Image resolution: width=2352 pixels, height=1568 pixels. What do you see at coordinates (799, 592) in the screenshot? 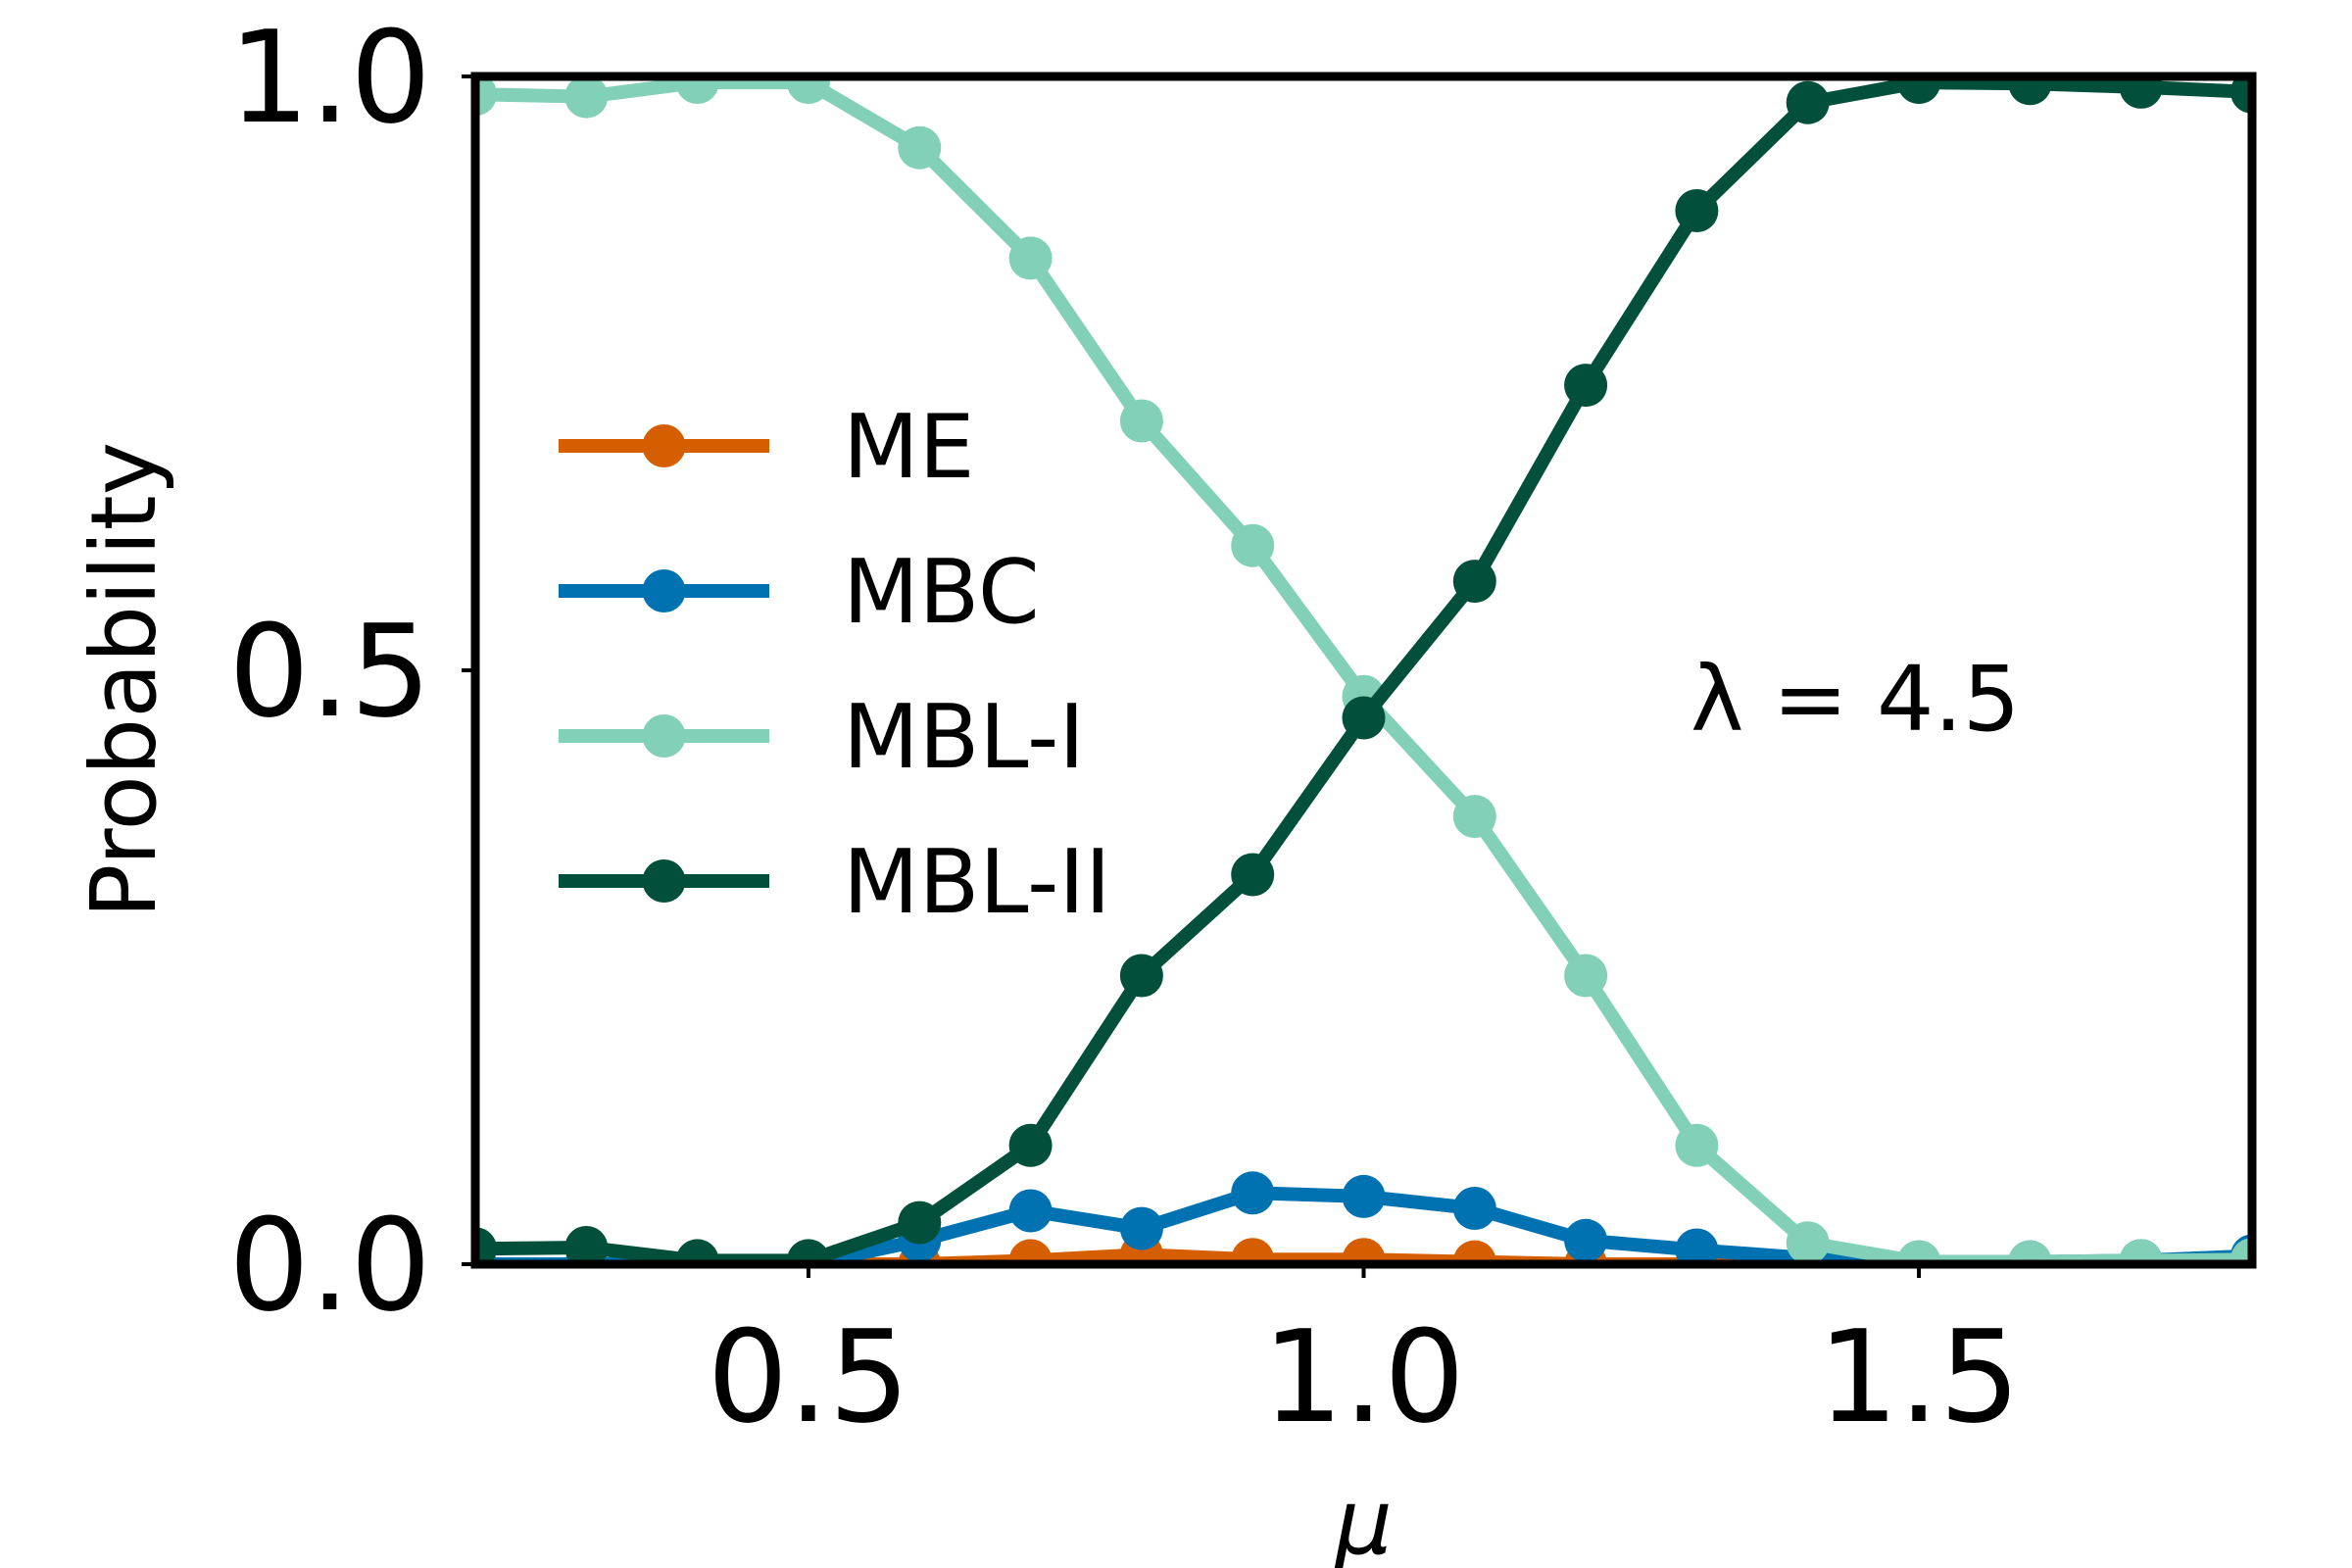
I see `legend-item-mbc: MBC` at bounding box center [799, 592].